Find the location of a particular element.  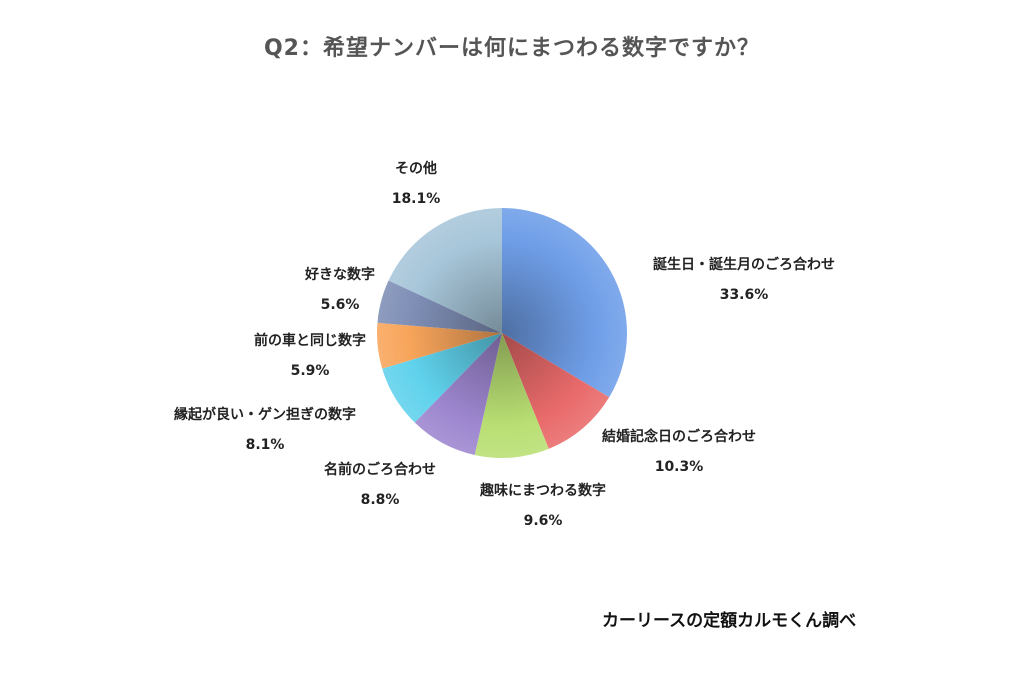

slice-percent: 18.1% is located at coordinates (416, 199).